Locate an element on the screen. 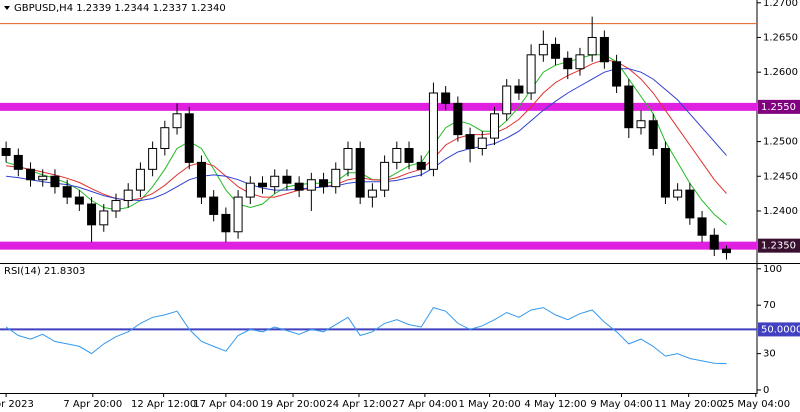 The image size is (800, 412). y-tick-label: 1.2700 is located at coordinates (780, 4).